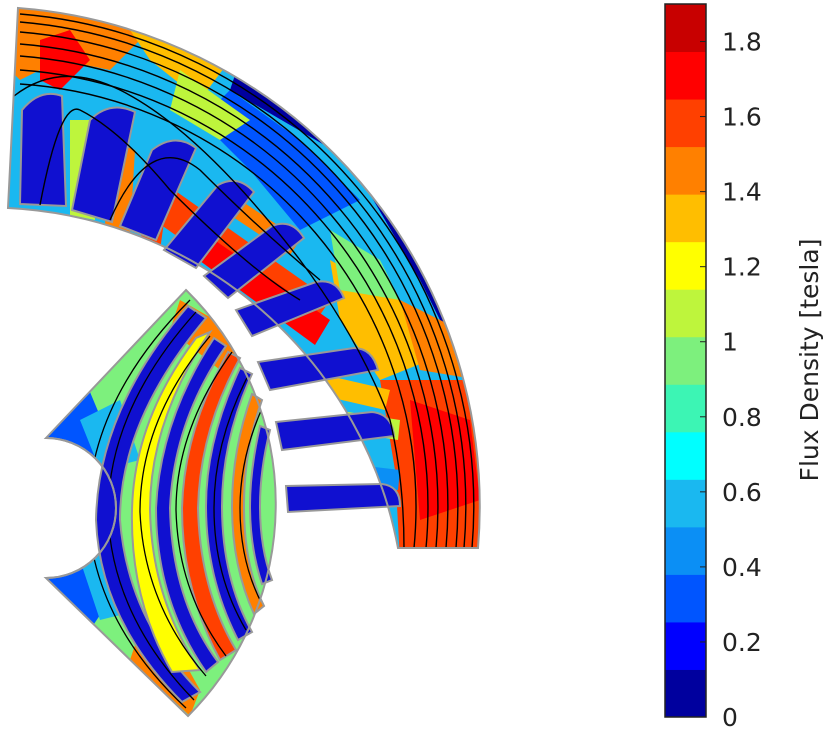  I want to click on colorbar-tick-label: 0.8, so click(742, 417).